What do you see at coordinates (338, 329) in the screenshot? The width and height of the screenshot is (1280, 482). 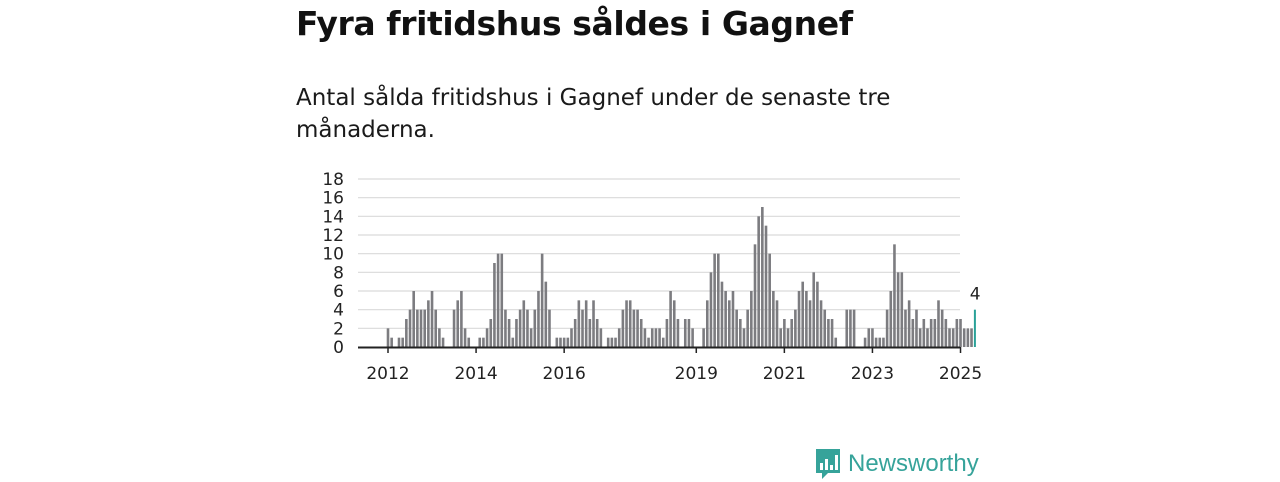 I see `y-tick-label: 2` at bounding box center [338, 329].